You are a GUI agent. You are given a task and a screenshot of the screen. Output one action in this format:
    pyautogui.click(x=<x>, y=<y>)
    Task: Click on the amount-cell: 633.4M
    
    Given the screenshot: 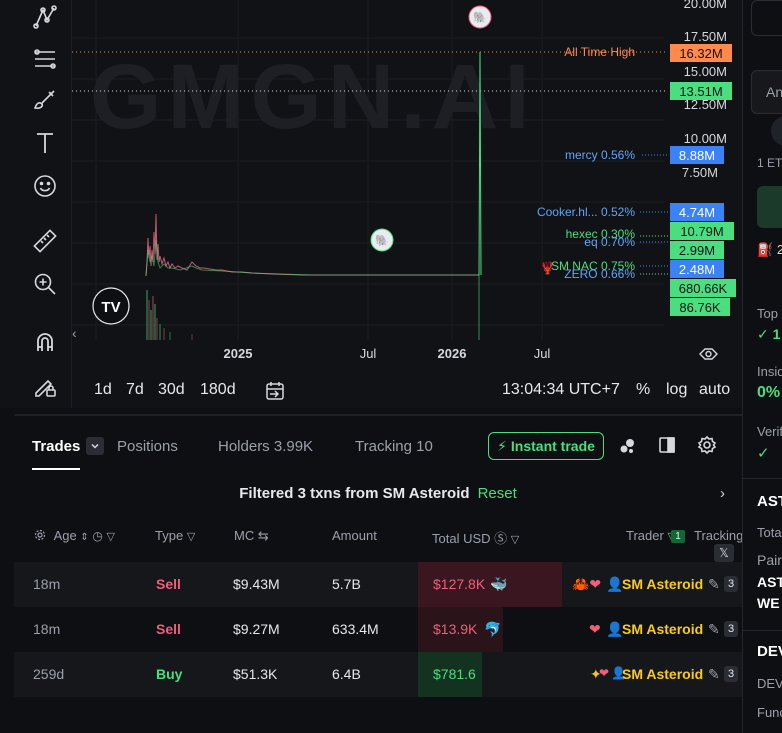 What is the action you would take?
    pyautogui.click(x=355, y=629)
    